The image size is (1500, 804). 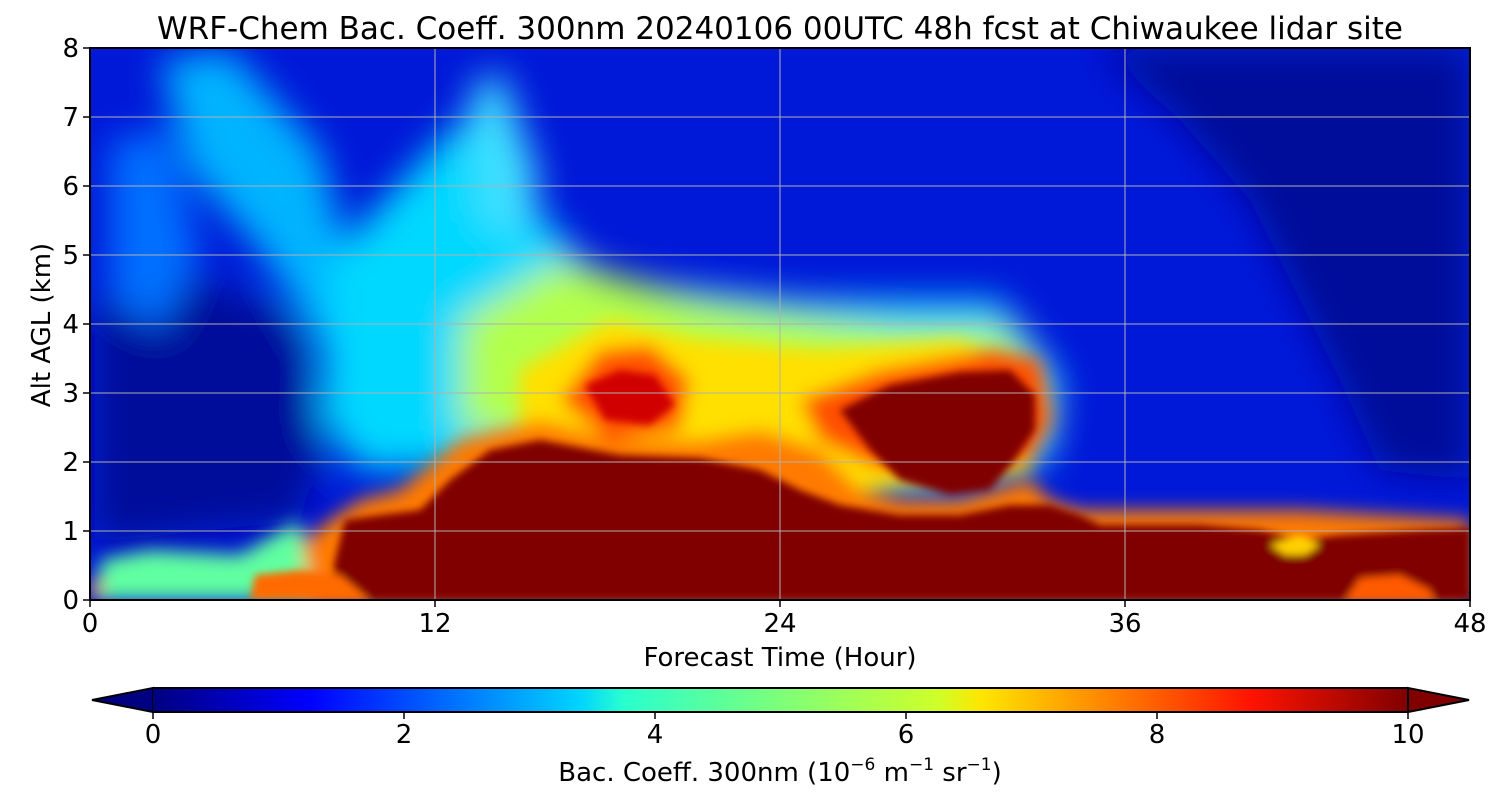 What do you see at coordinates (70, 394) in the screenshot?
I see `y-tick-label-3: 3` at bounding box center [70, 394].